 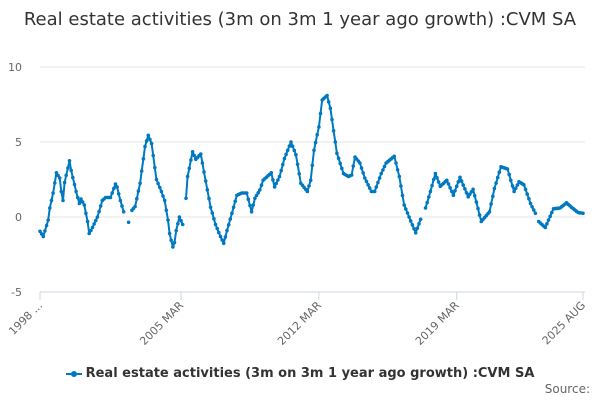 I want to click on legend-line-marker-icon, so click(x=73, y=373).